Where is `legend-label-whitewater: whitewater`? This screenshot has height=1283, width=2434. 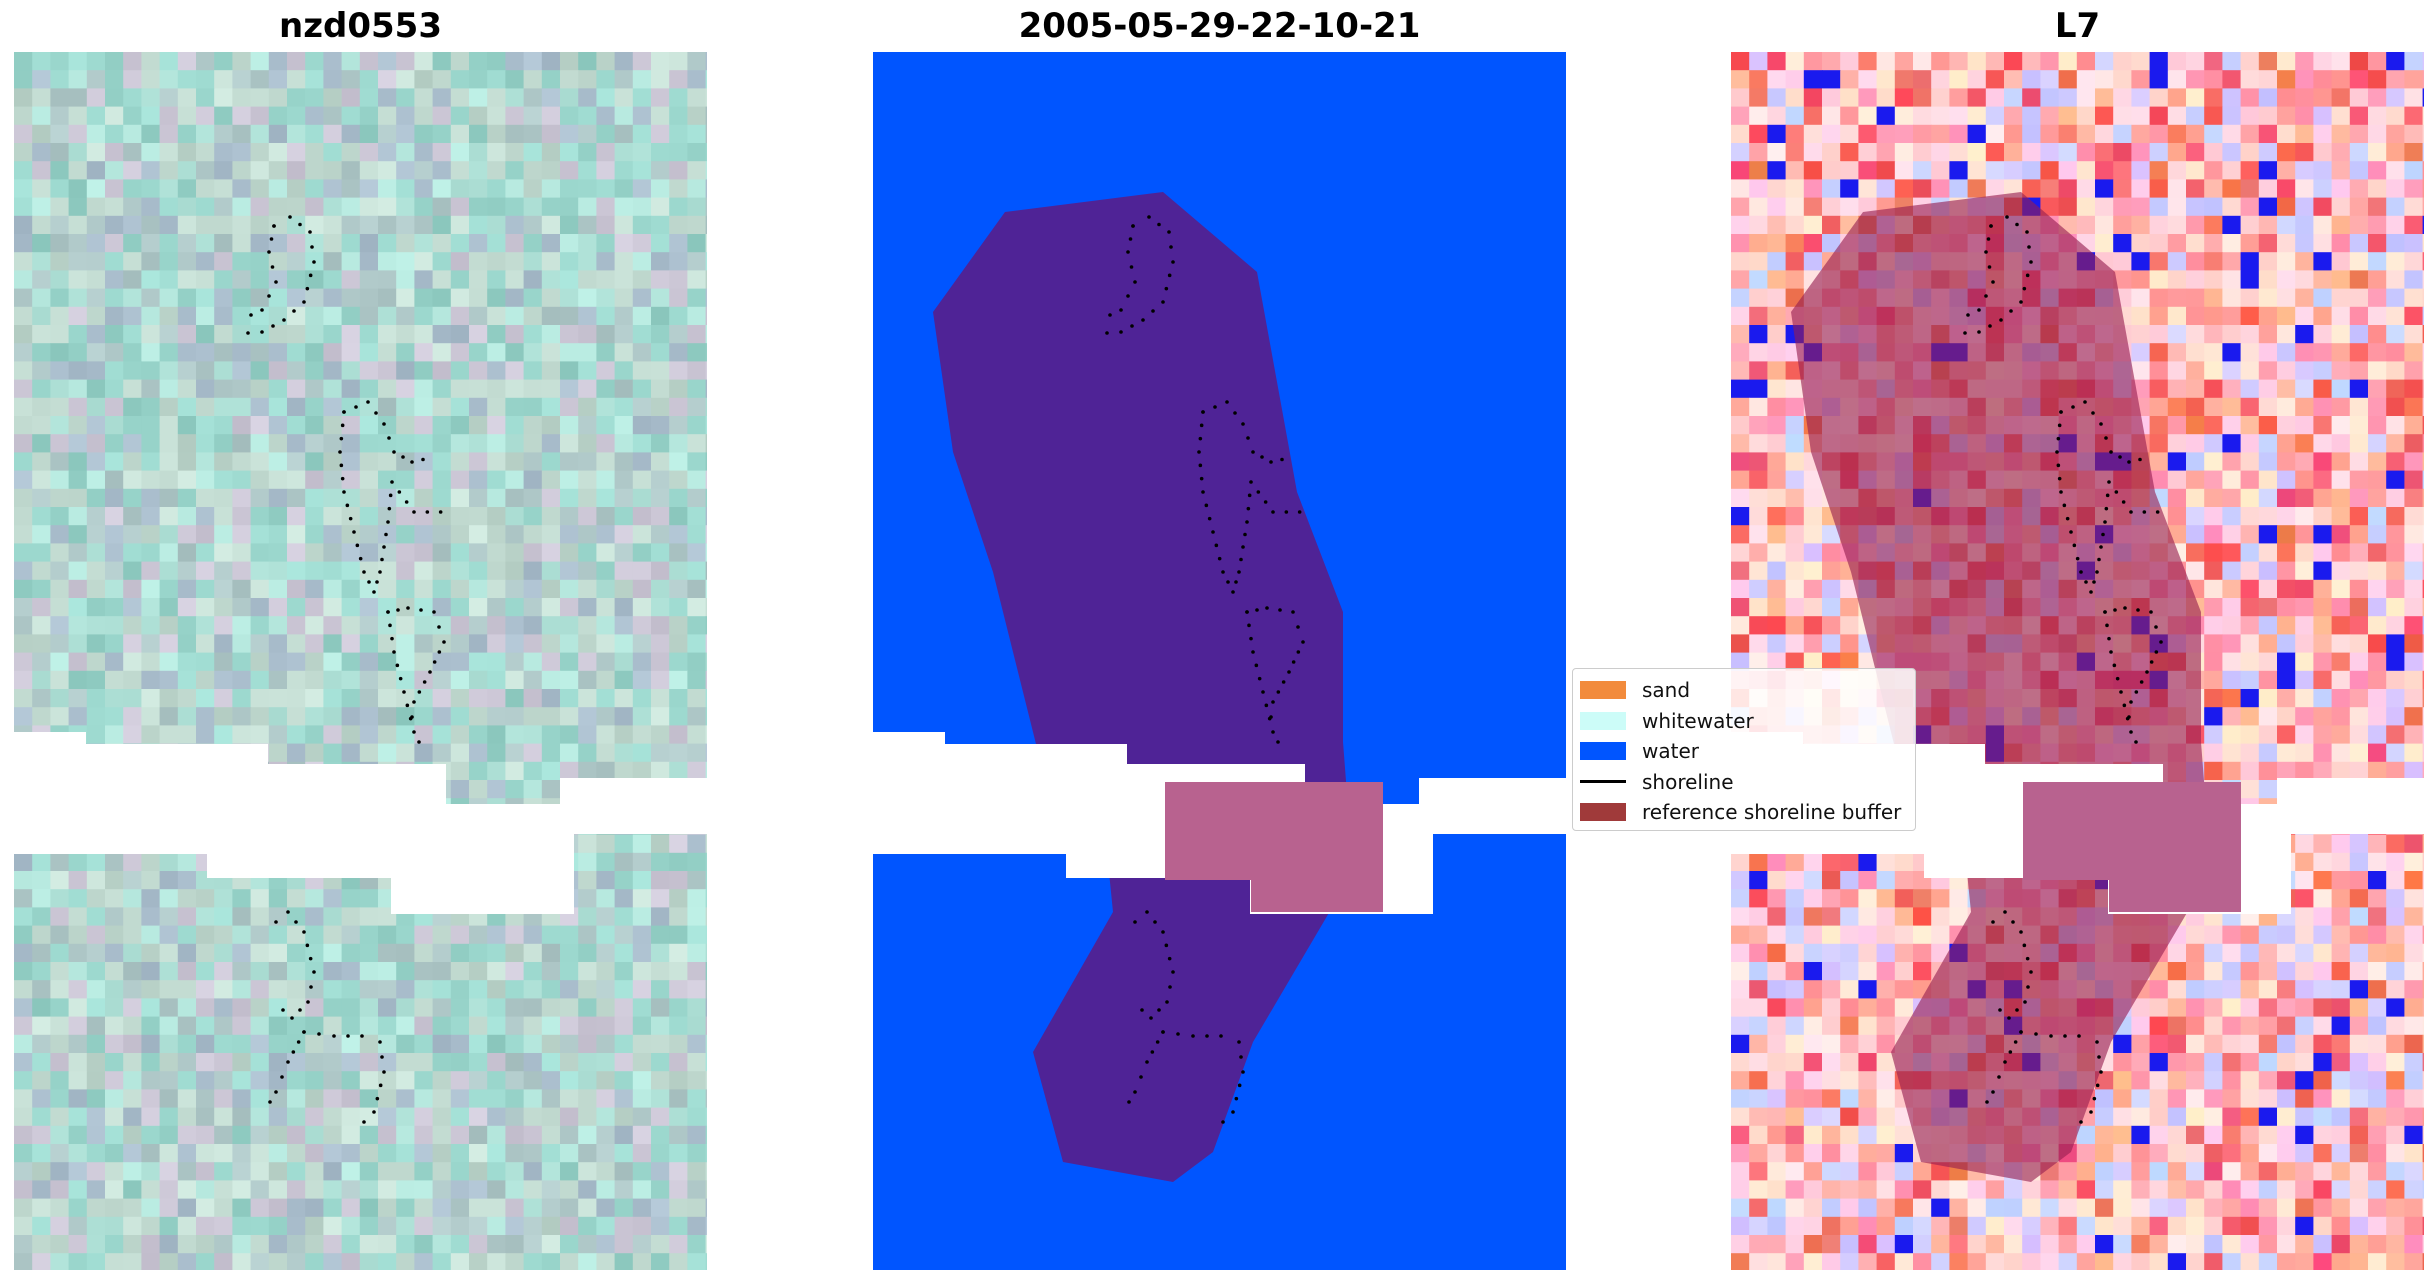
legend-label-whitewater: whitewater is located at coordinates (1698, 720).